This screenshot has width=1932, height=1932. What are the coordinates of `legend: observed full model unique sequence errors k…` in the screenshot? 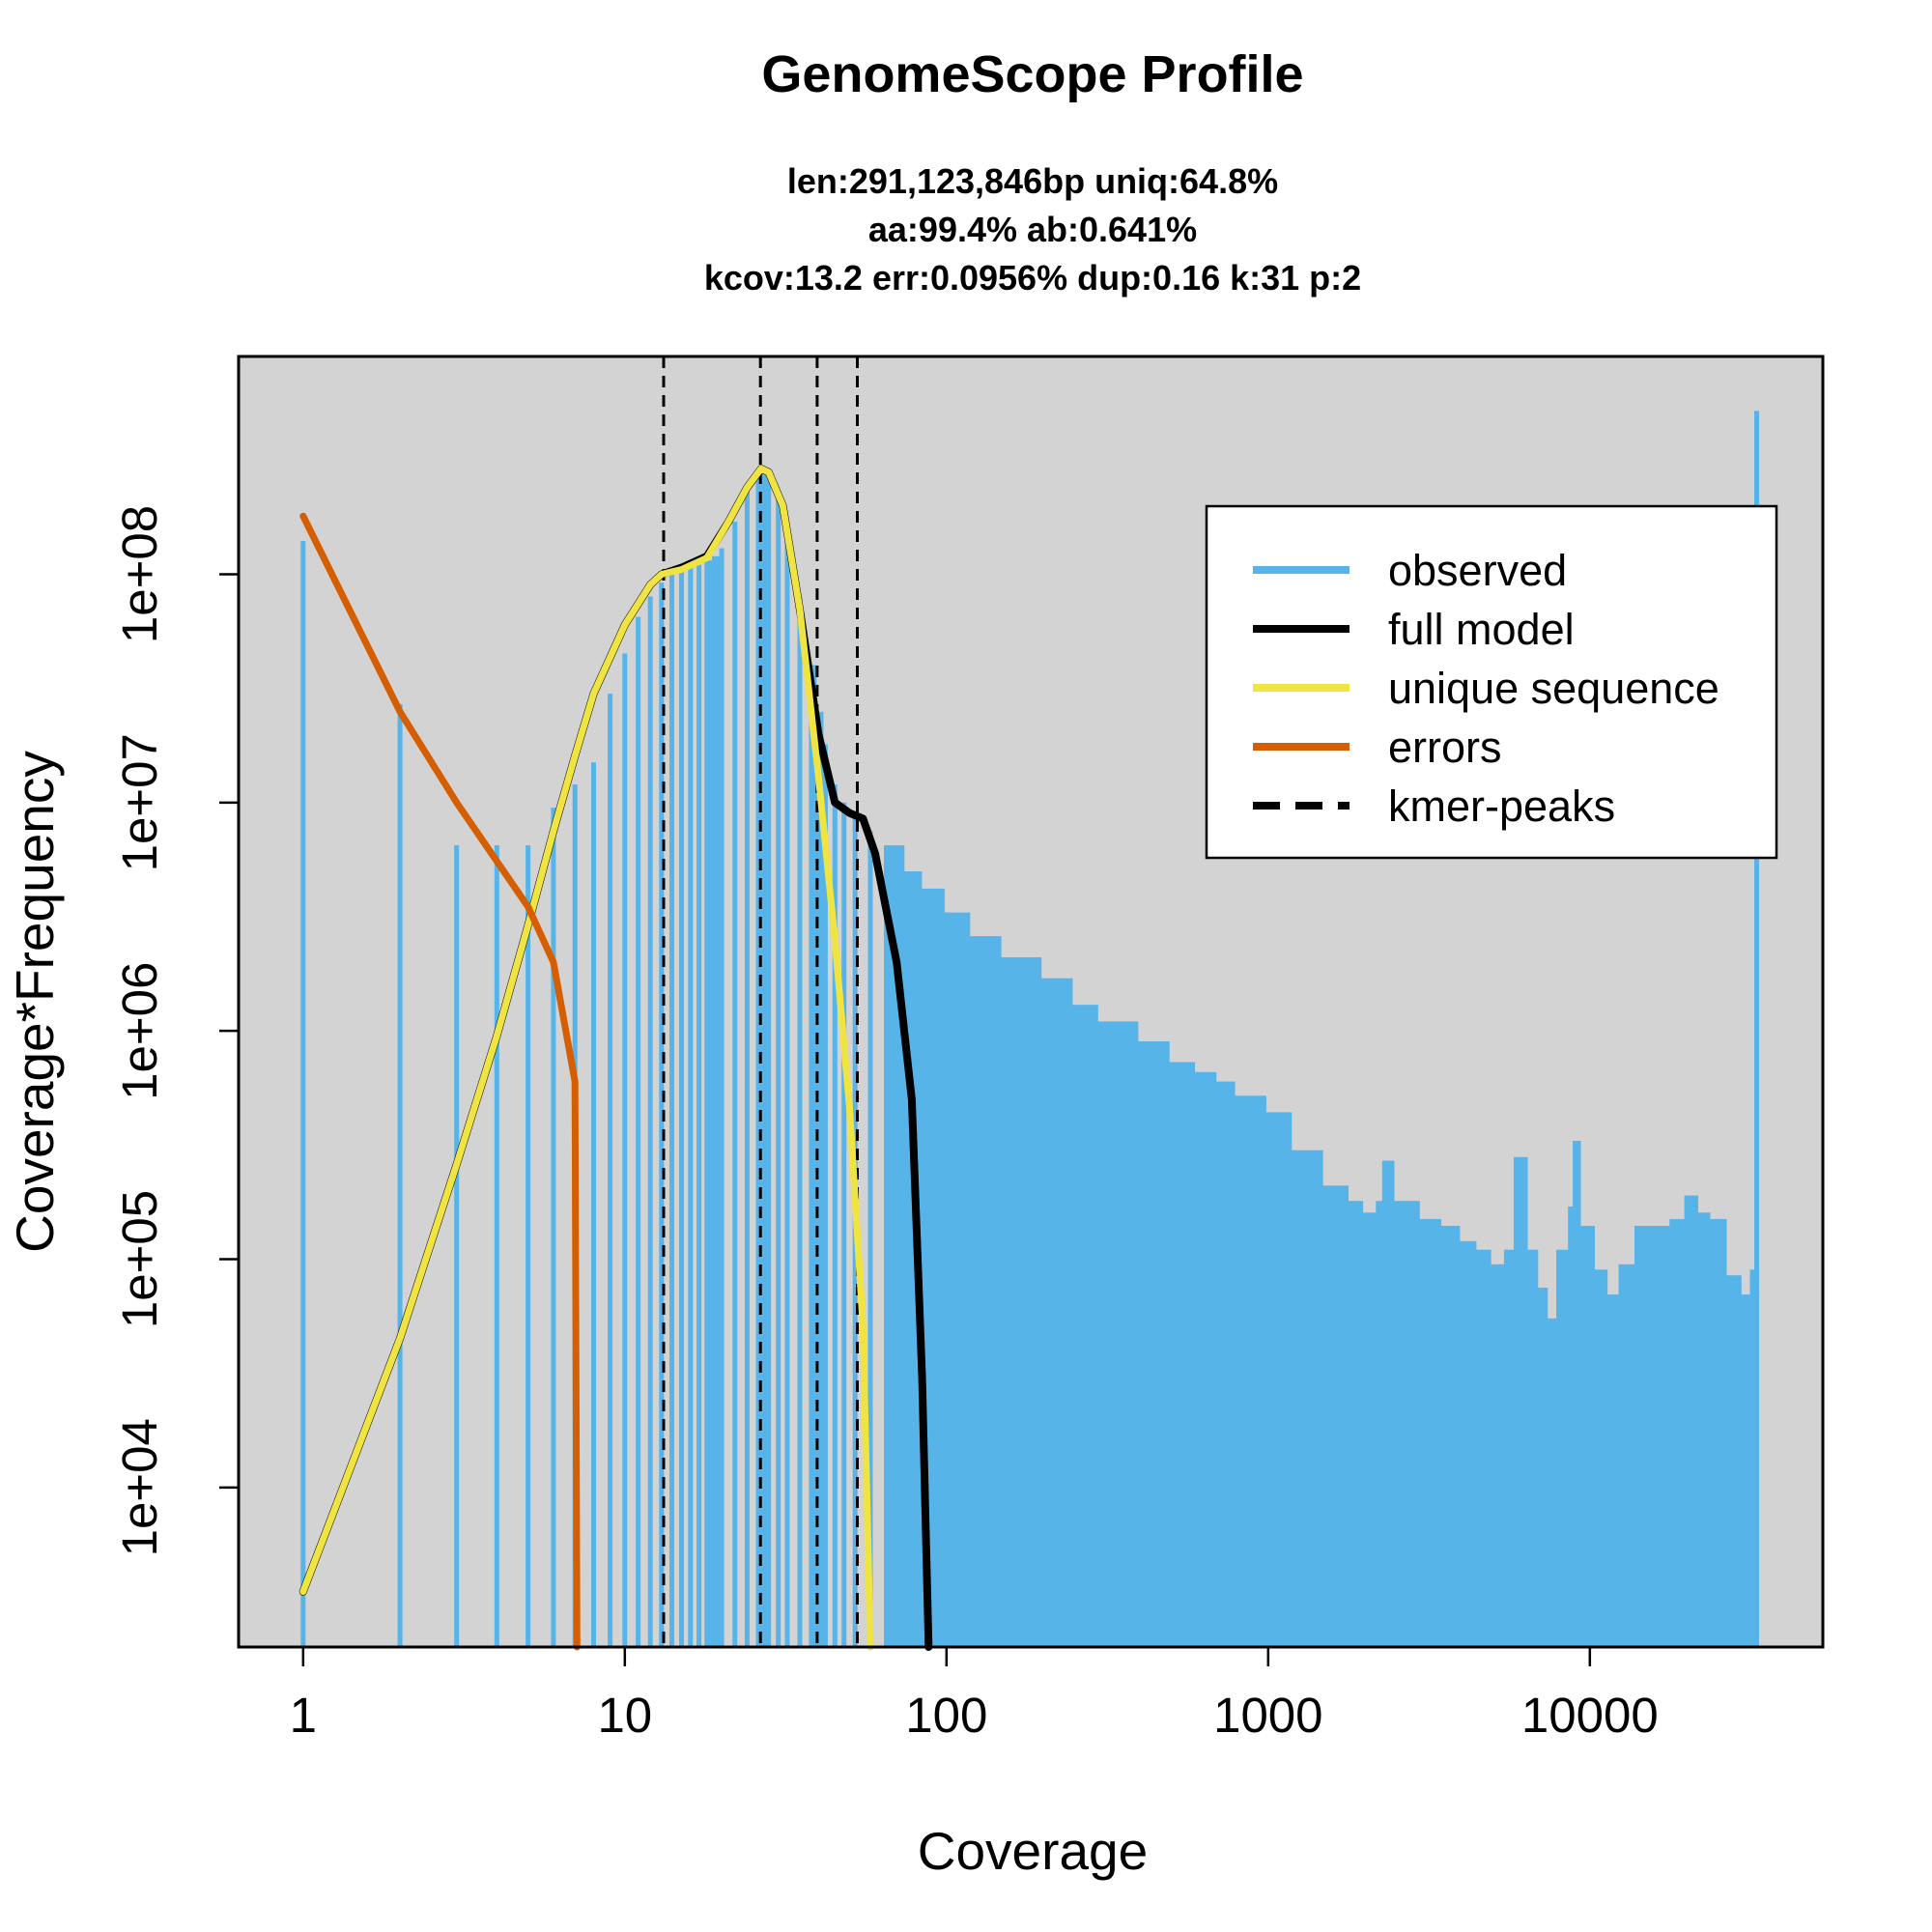 It's located at (1491, 682).